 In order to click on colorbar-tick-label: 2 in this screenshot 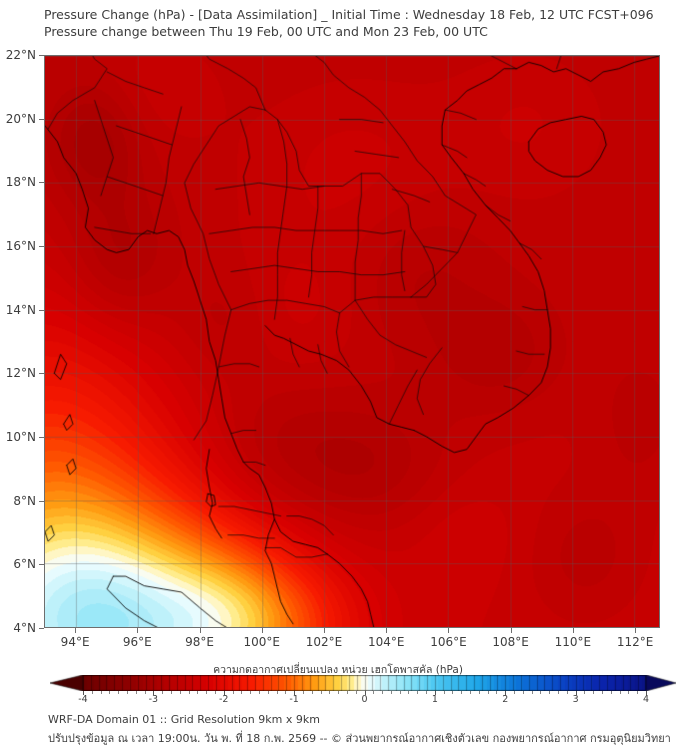, I will do `click(505, 699)`.